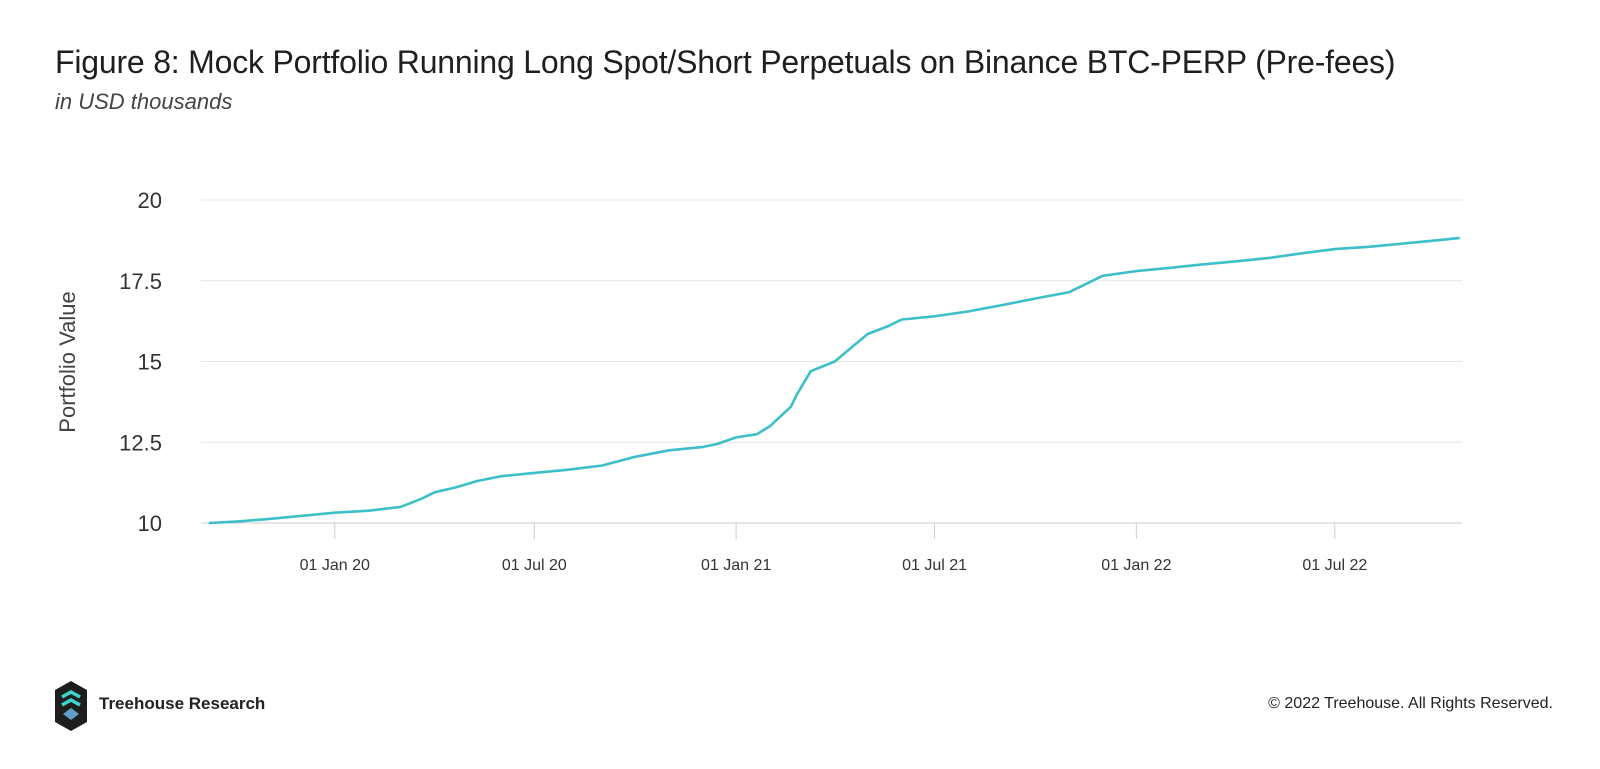  I want to click on x-tick-label: 01 Jan 21, so click(736, 565).